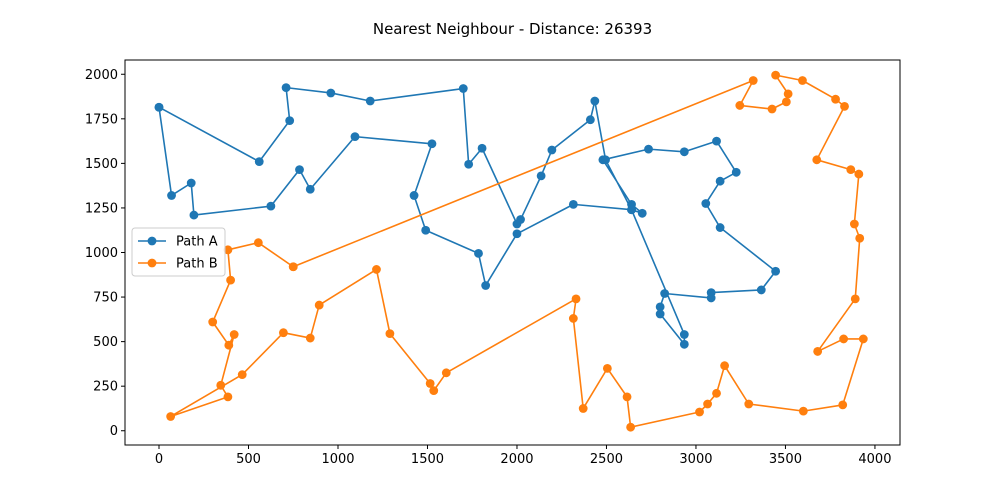  What do you see at coordinates (337, 459) in the screenshot?
I see `x-tick-label-1000: 1000` at bounding box center [337, 459].